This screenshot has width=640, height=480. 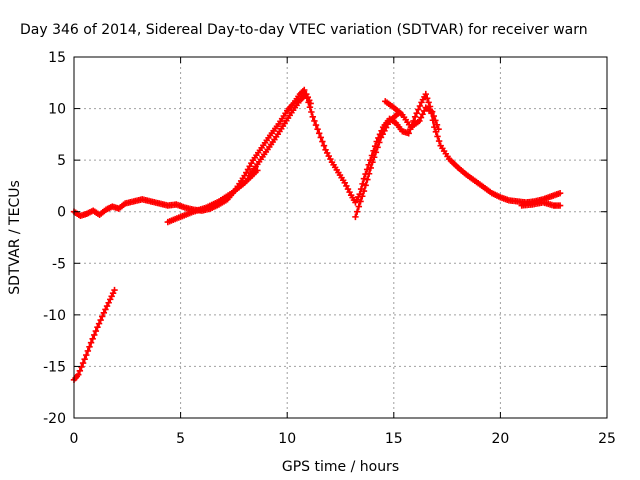 I want to click on y-tick-label: -5, so click(x=59, y=264).